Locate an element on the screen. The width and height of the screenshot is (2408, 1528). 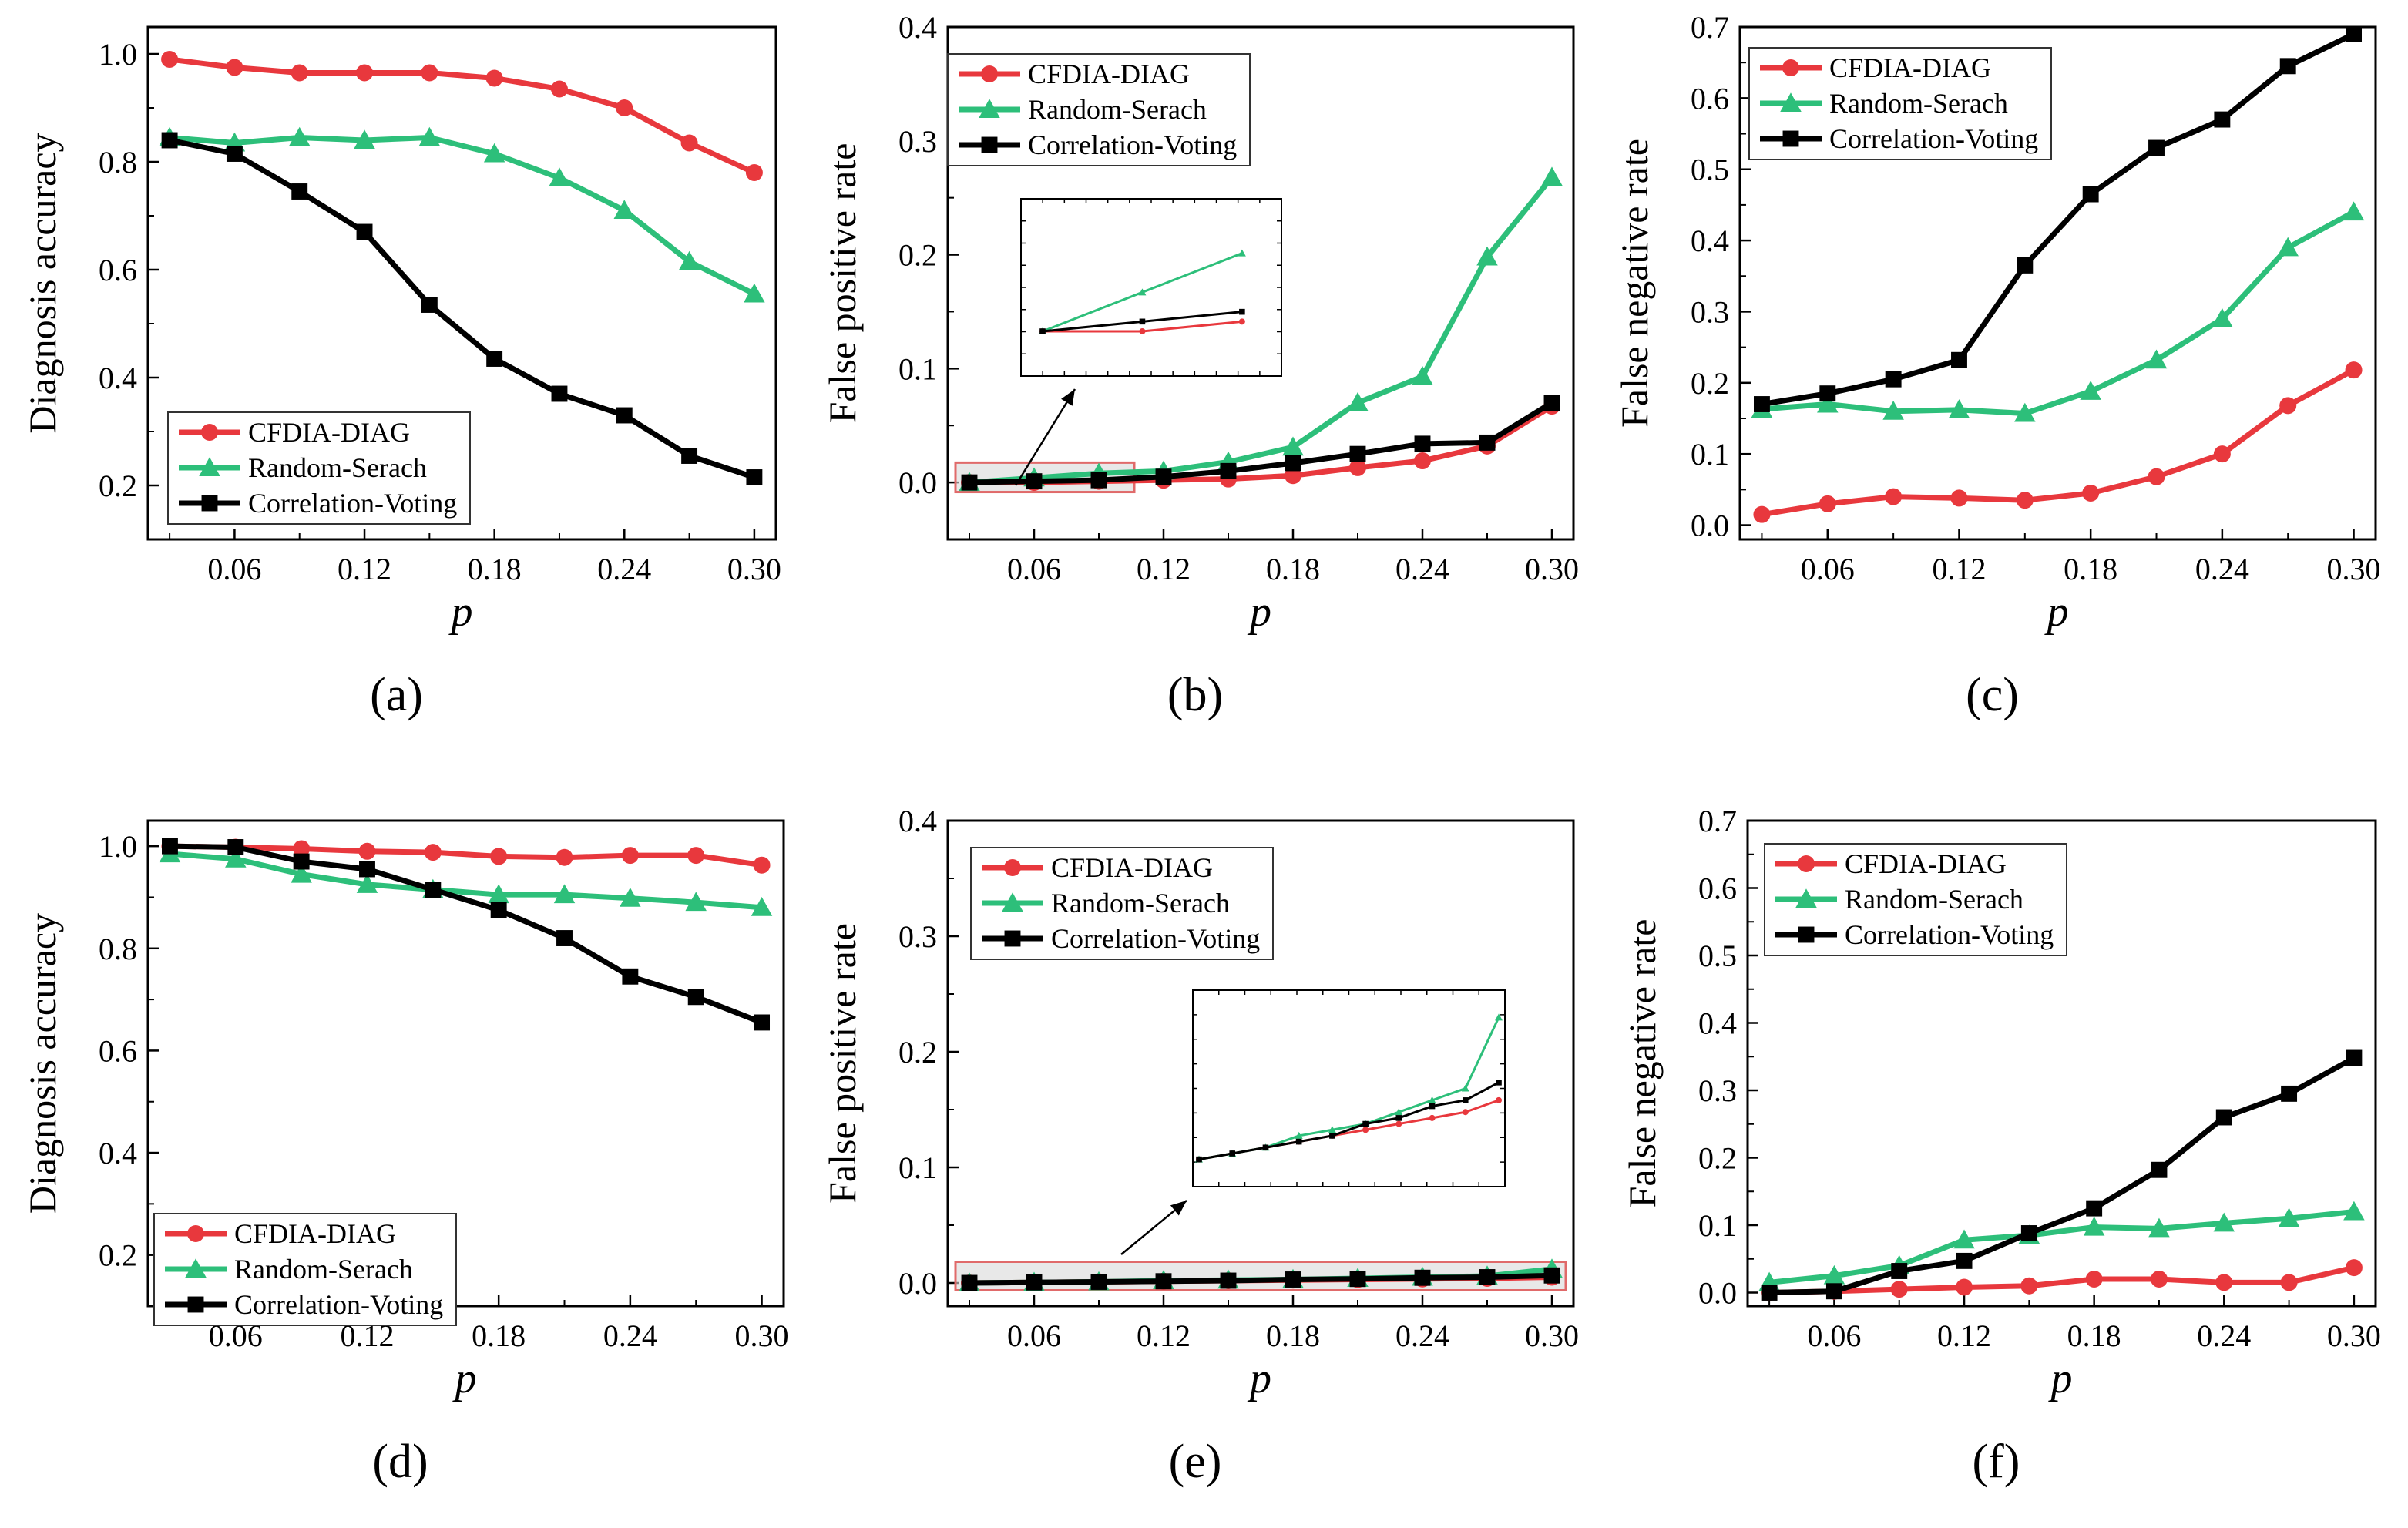
y-tick-label: 0.7 is located at coordinates (1710, 27).